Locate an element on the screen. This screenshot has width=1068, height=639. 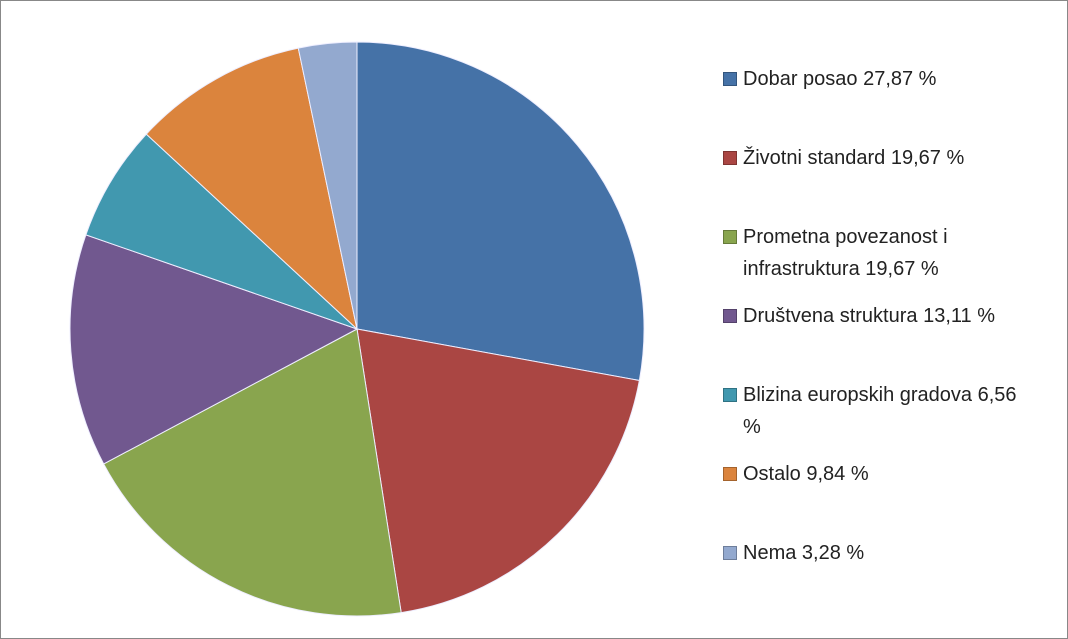
legend-item: Životni standard 19,67 % is located at coordinates (878, 158).